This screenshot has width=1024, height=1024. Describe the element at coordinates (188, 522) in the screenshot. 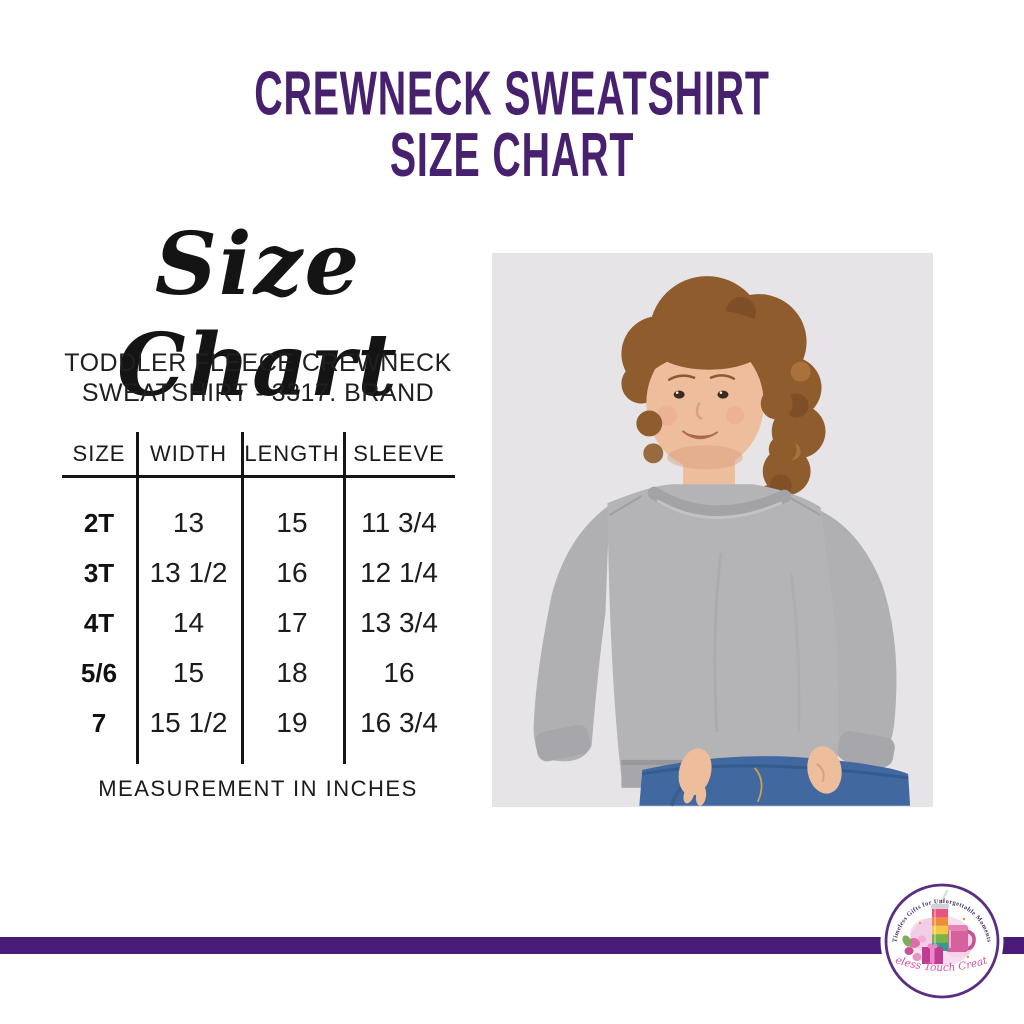

I see `width-cell: 13` at that location.